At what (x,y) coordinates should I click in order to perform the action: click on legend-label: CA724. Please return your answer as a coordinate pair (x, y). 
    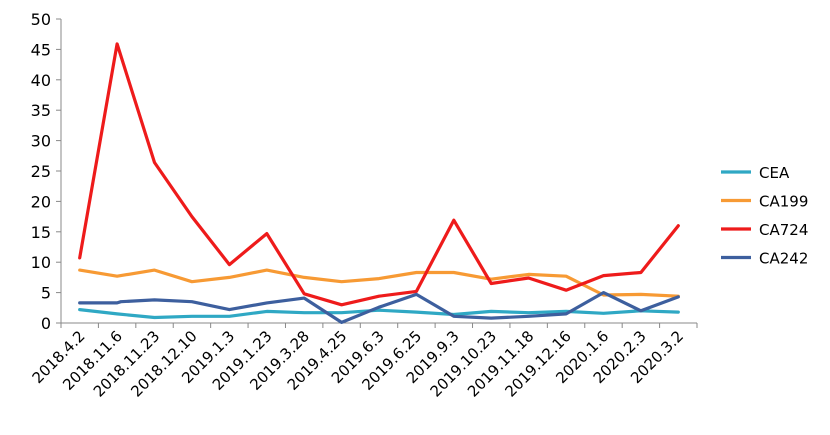
    Looking at the image, I should click on (783, 230).